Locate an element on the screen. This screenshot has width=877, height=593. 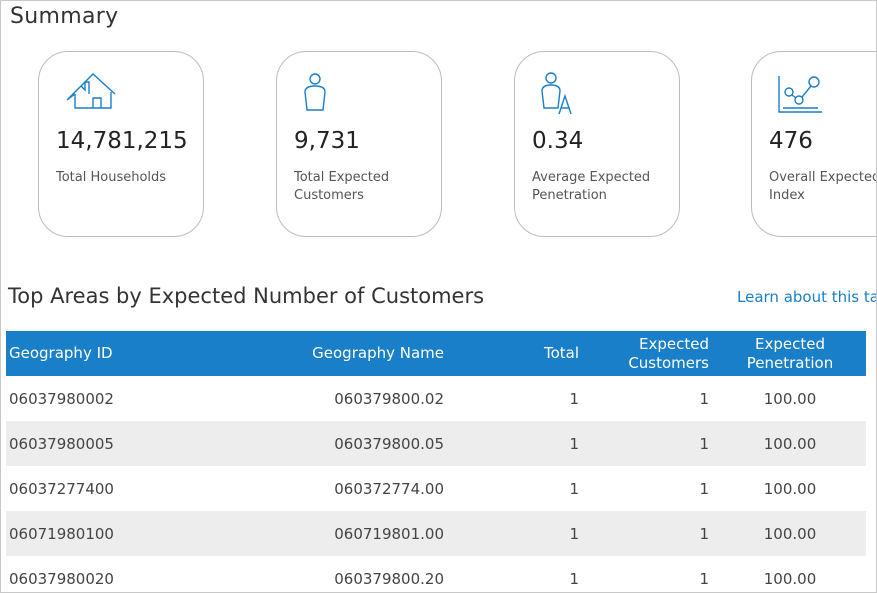
table-cell: 060719801.00 is located at coordinates (325, 533).